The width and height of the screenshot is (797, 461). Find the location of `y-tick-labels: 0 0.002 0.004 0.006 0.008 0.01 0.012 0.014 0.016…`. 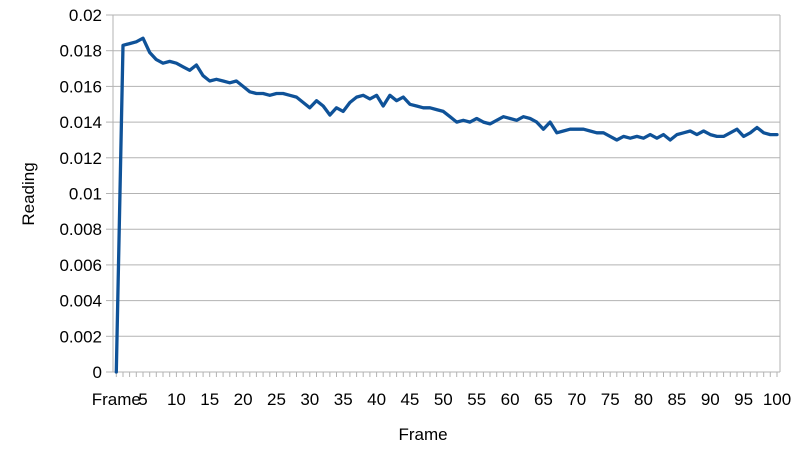

y-tick-labels: 0 0.002 0.004 0.006 0.008 0.01 0.012 0.014 0.016… is located at coordinates (80, 194).